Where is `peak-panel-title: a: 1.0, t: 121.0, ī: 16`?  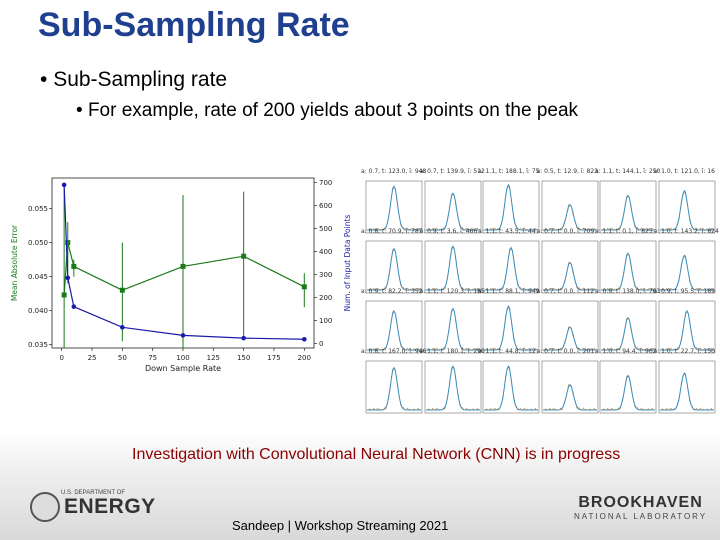
peak-panel-title: a: 1.0, t: 121.0, ī: 16 is located at coordinates (684, 171).